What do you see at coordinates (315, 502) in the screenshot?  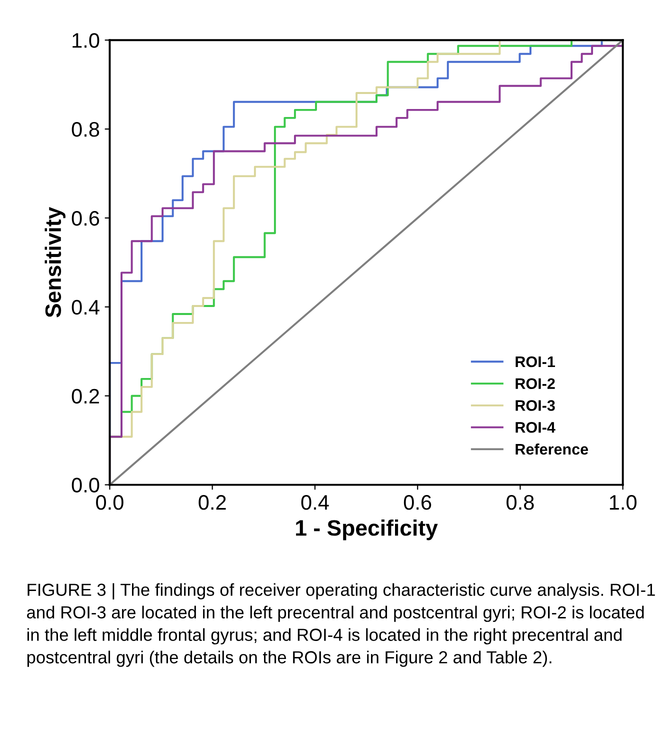 I see `x-tick-label: 0.4` at bounding box center [315, 502].